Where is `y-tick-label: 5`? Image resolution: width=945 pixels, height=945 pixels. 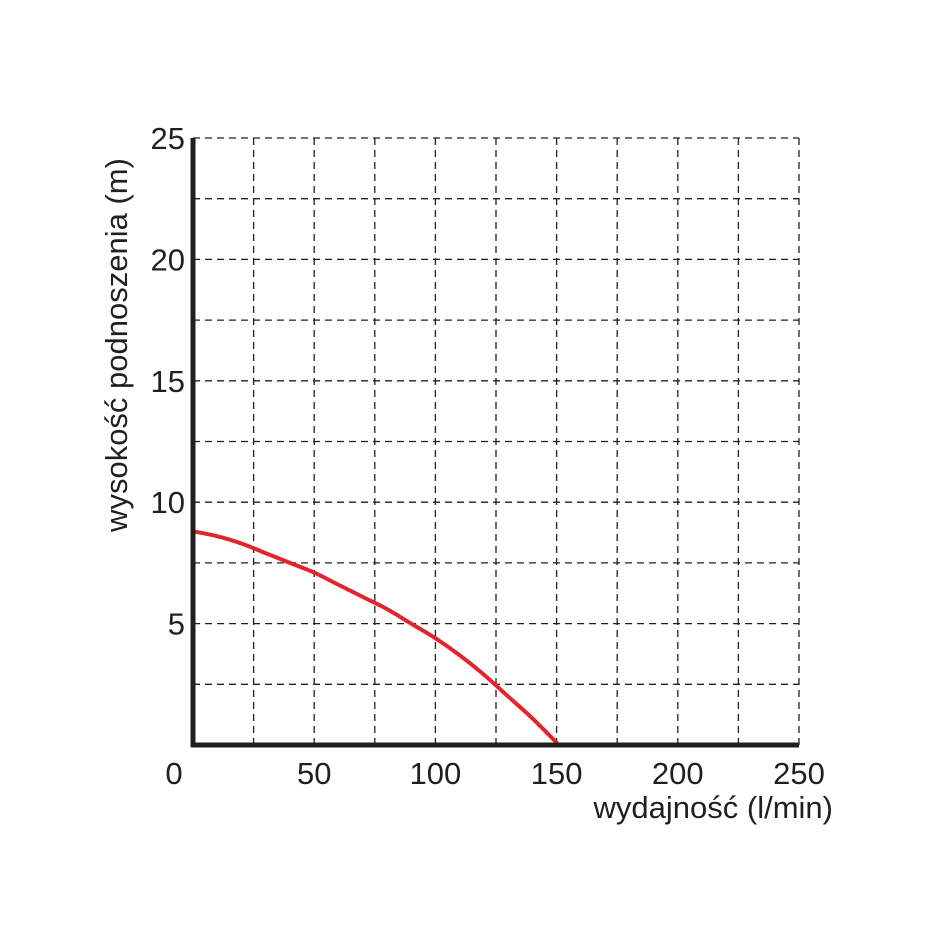 y-tick-label: 5 is located at coordinates (176, 624).